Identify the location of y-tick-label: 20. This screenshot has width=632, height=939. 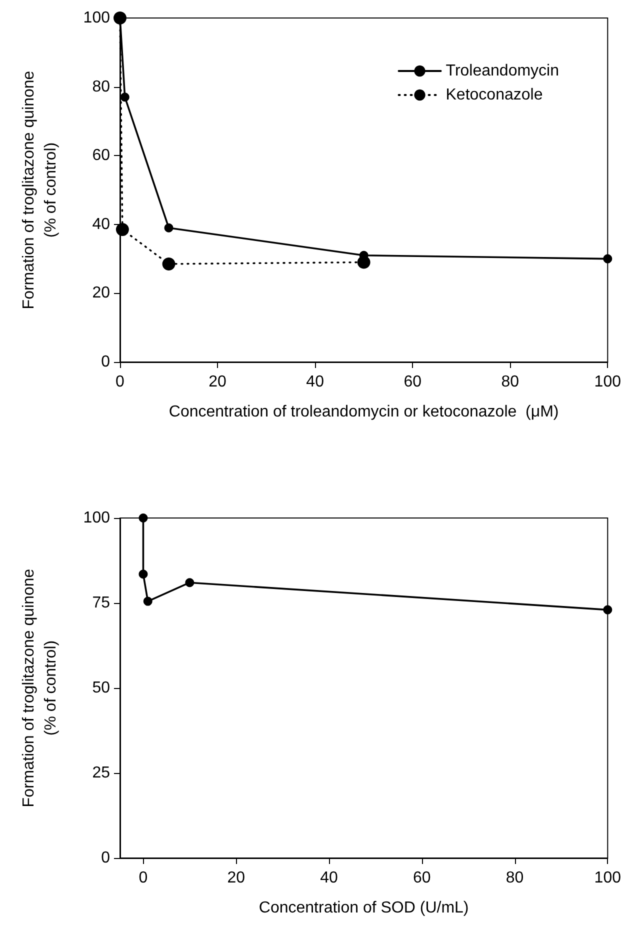
(101, 293).